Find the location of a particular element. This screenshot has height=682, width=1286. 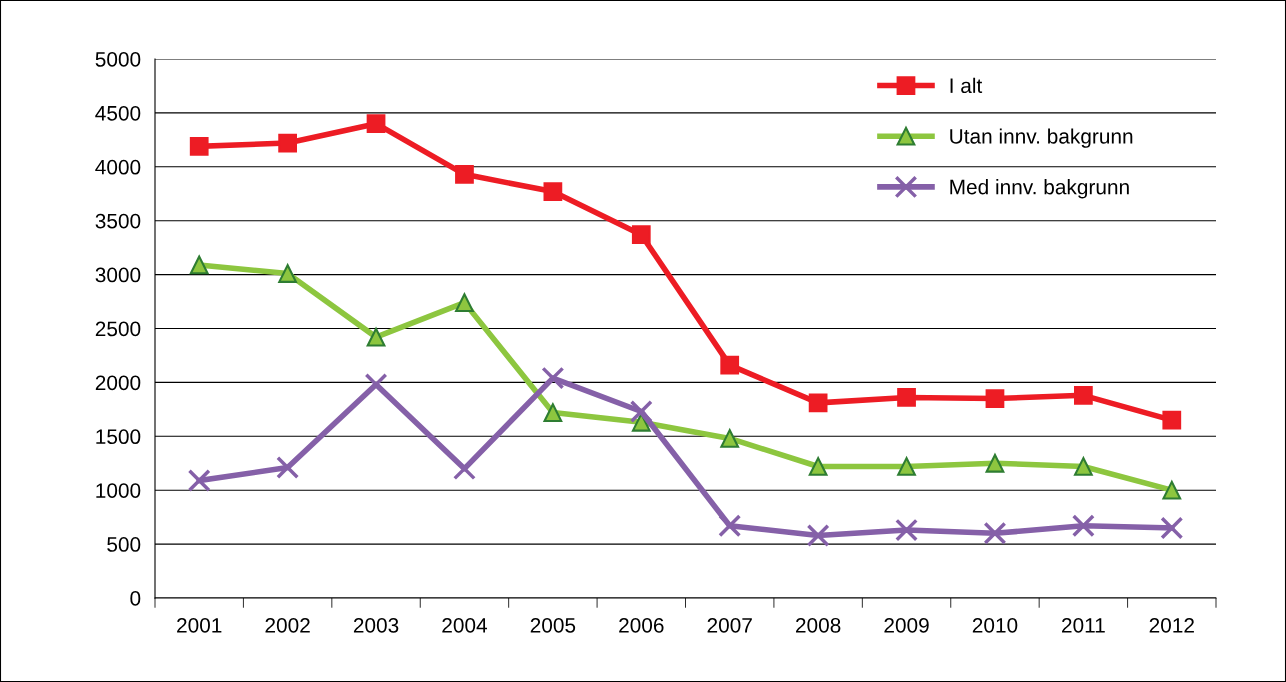

y-tick-label: 4500 is located at coordinates (118, 113).